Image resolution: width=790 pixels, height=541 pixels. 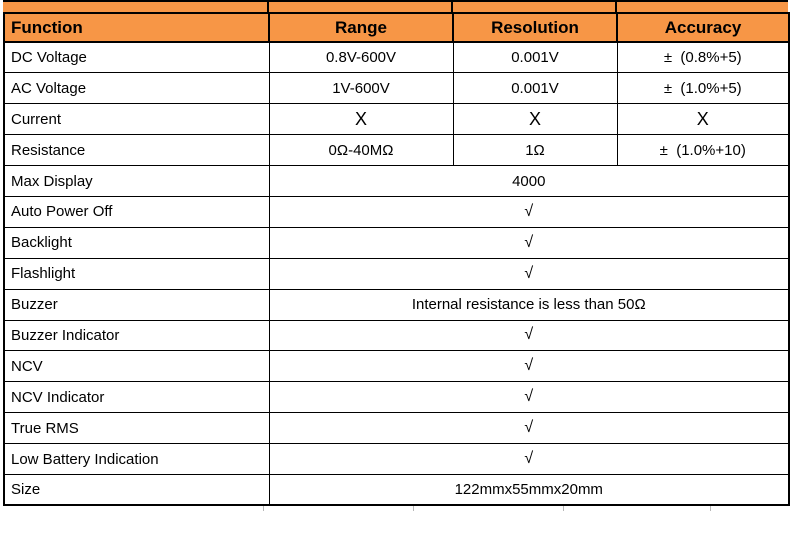 I want to click on header-accuracy: Accuracy, so click(x=703, y=27).